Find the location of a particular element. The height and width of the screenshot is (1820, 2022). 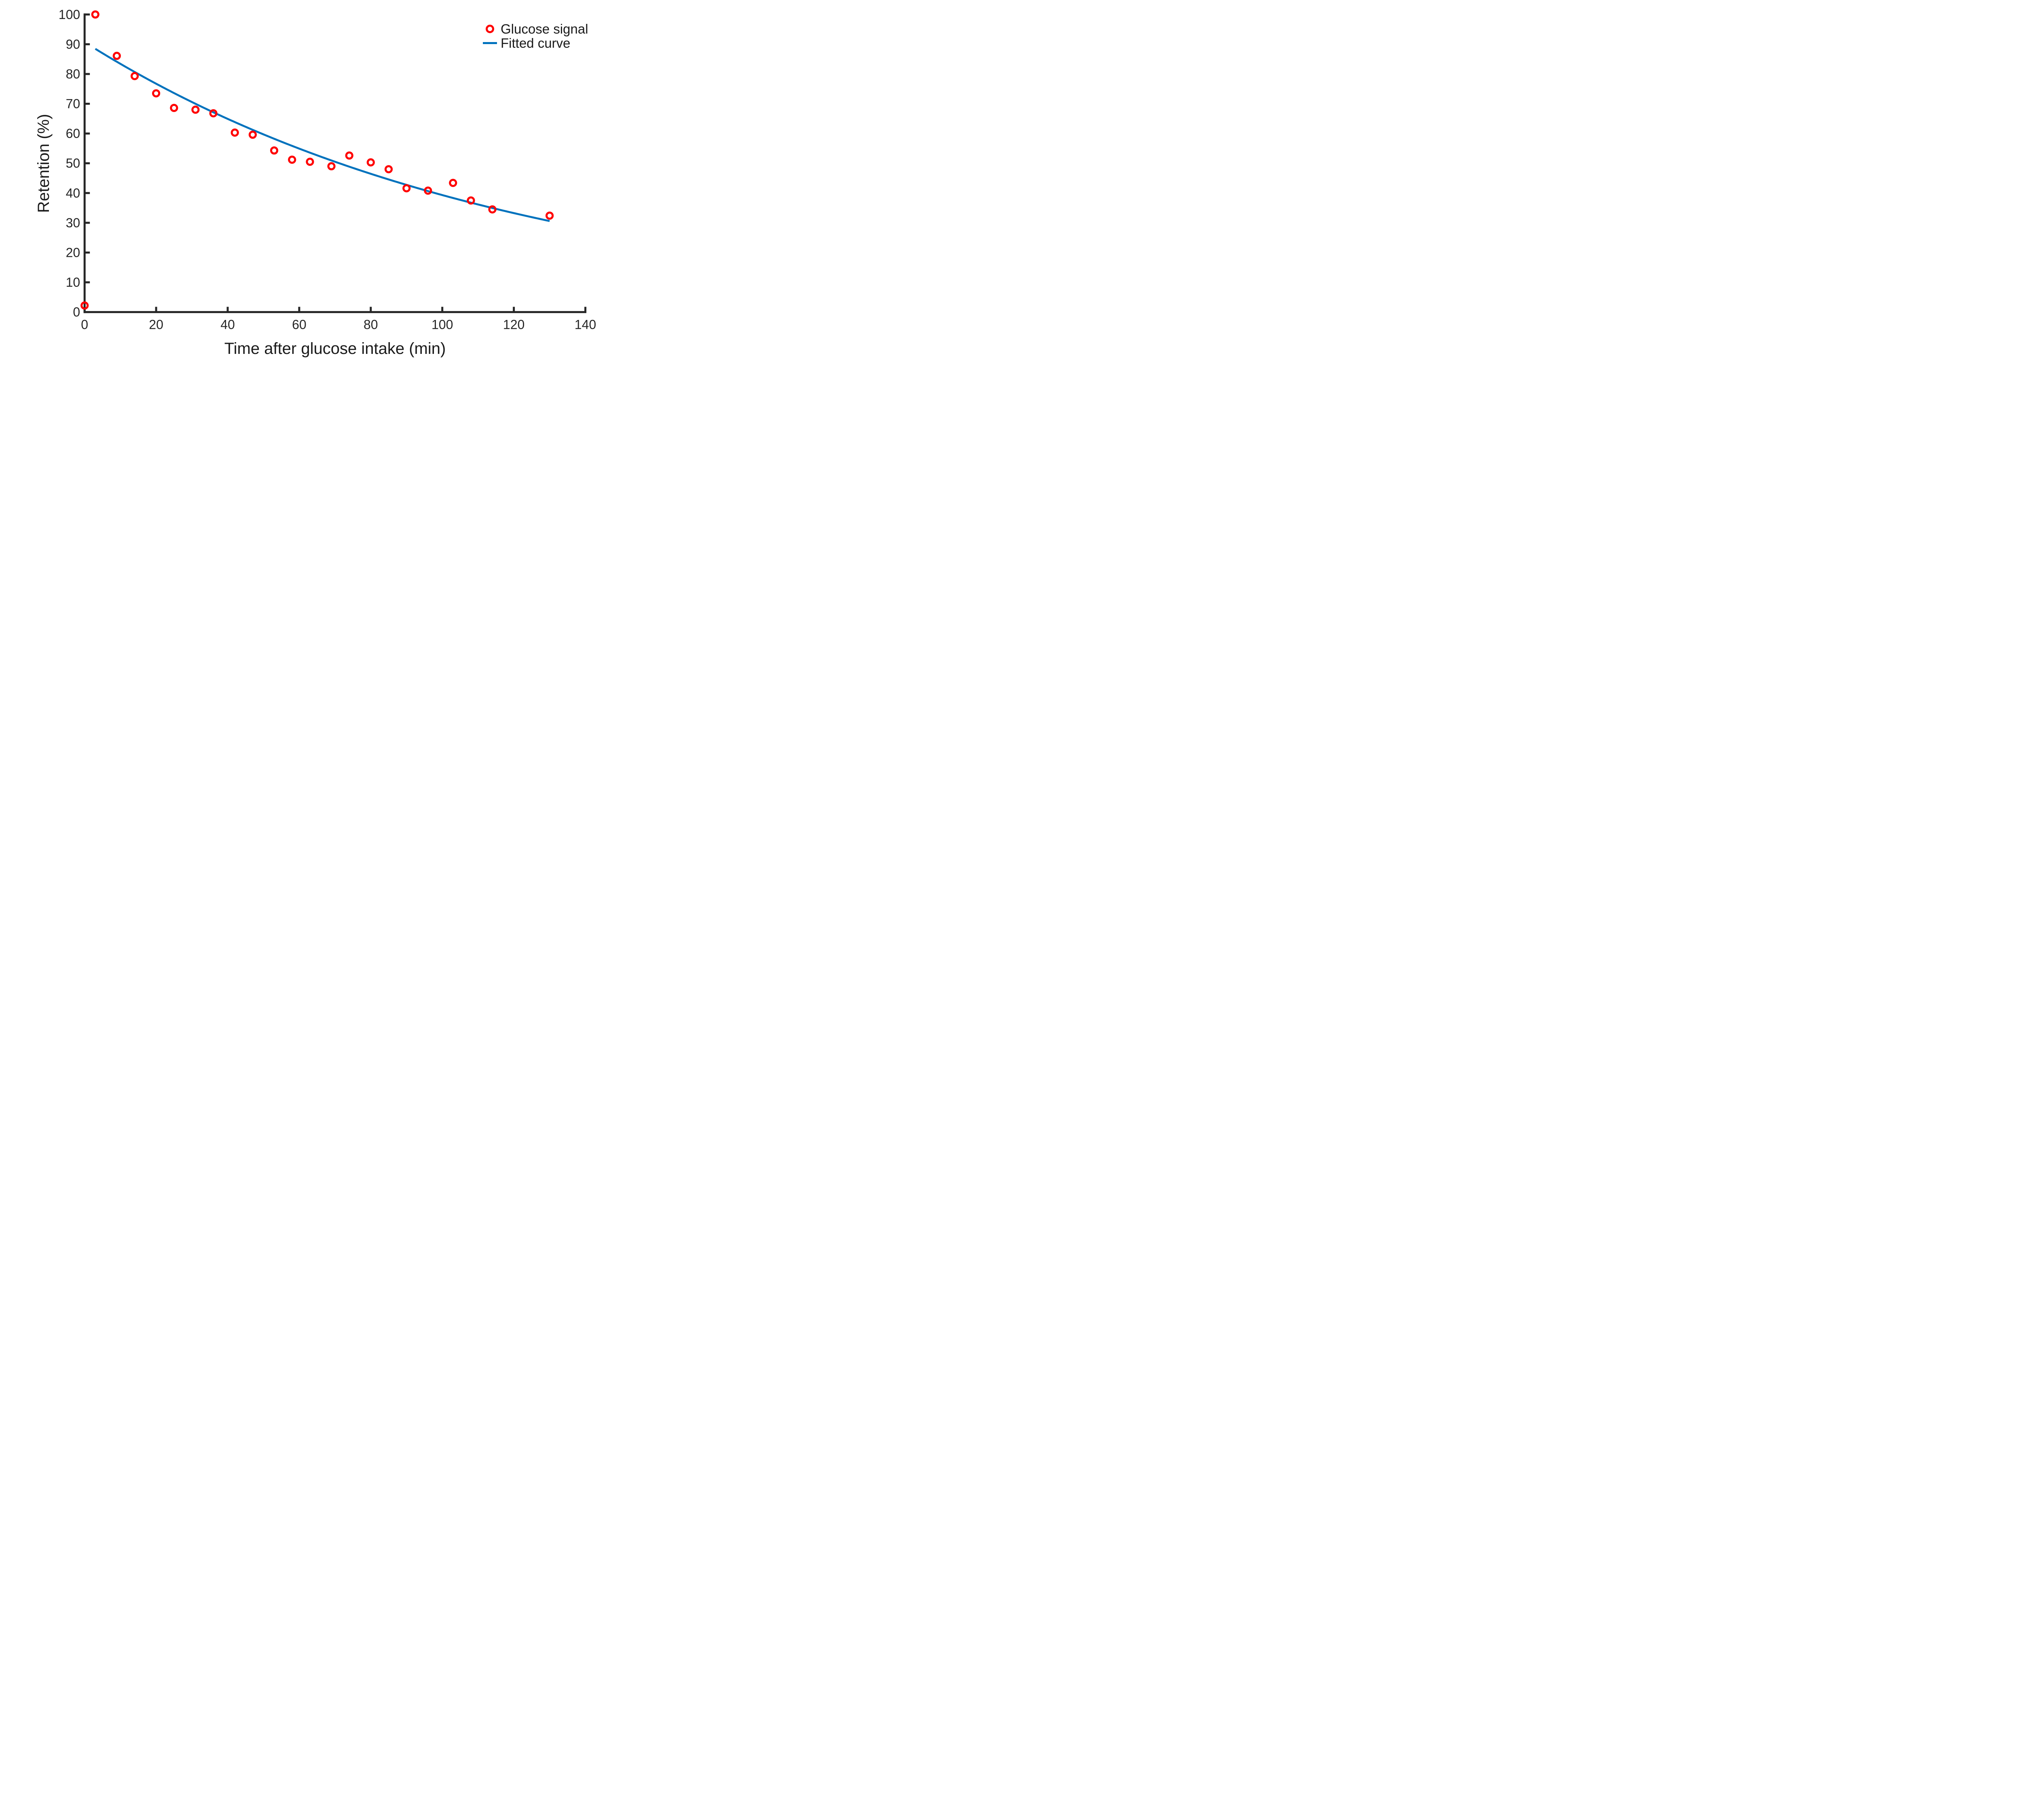

plot-area: 0 20 40 60 80 100 120 140 0 10 20 30 40 50 60 70 80 90 100 is located at coordinates (327, 169).